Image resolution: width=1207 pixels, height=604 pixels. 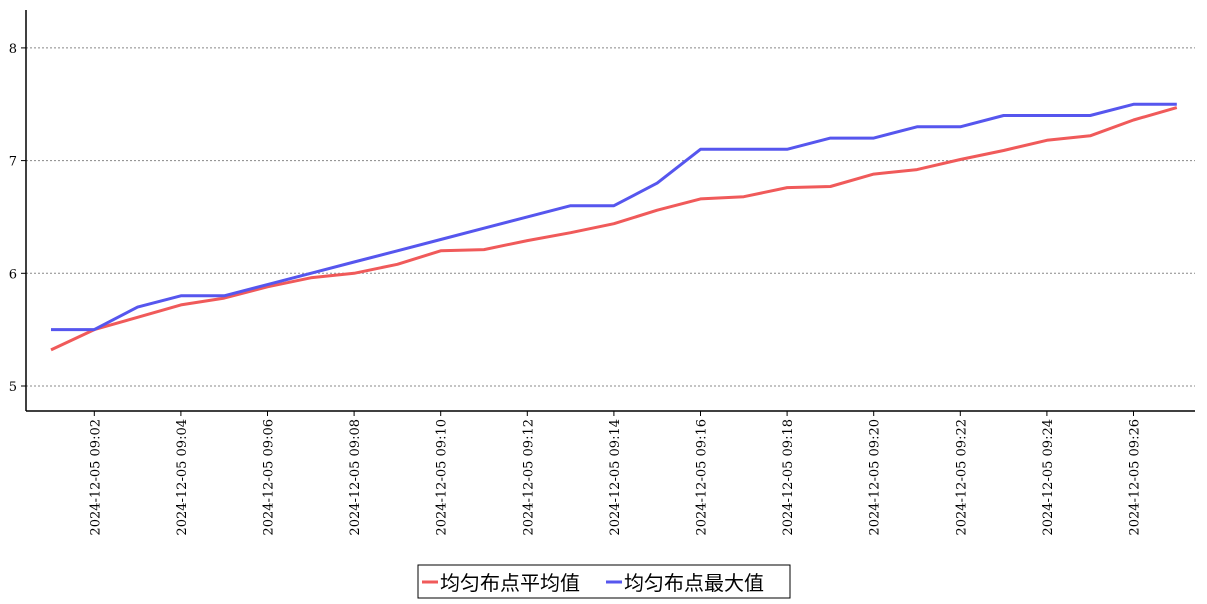 I want to click on x-tick-label: 2024-12-05 09:10, so click(x=442, y=477).